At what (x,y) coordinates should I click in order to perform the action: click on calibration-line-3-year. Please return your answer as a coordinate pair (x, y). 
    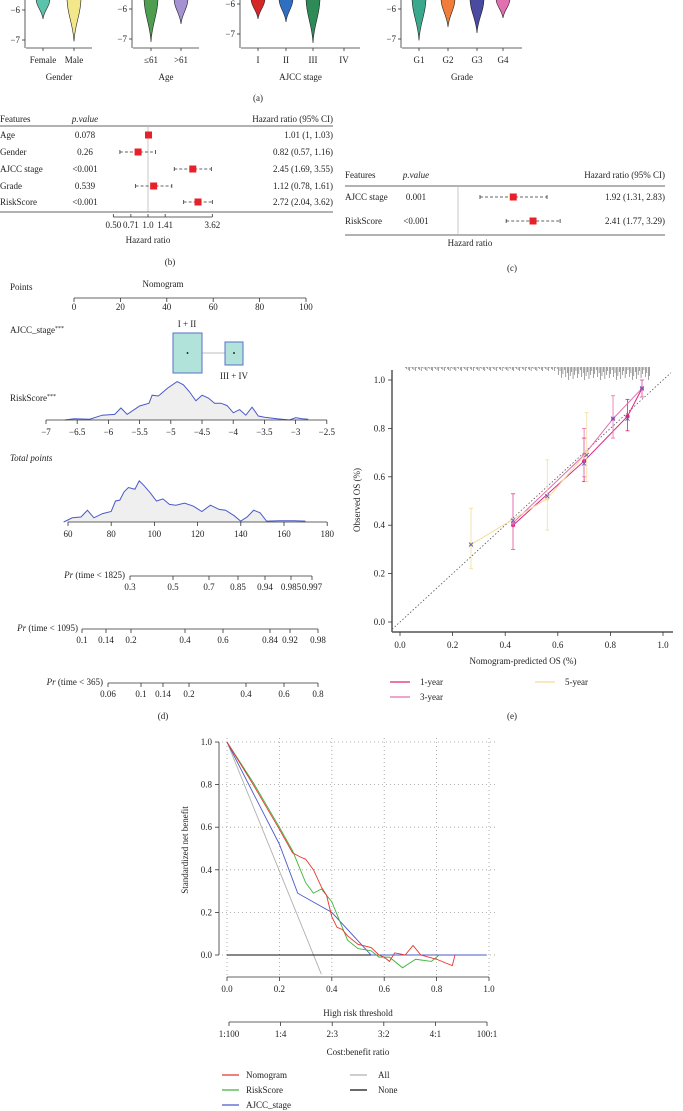
    Looking at the image, I should click on (577, 456).